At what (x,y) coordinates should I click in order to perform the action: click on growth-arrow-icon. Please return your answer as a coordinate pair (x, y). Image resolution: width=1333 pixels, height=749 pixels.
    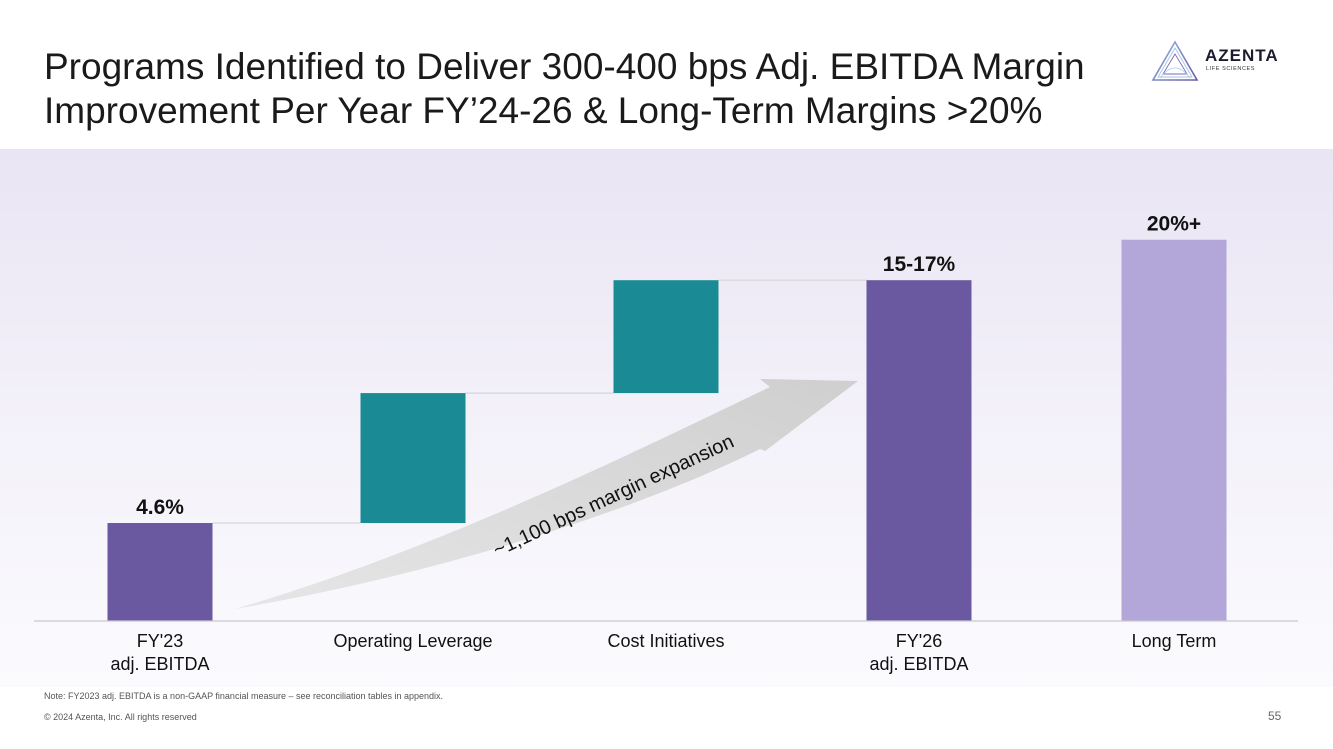
    Looking at the image, I should click on (546, 494).